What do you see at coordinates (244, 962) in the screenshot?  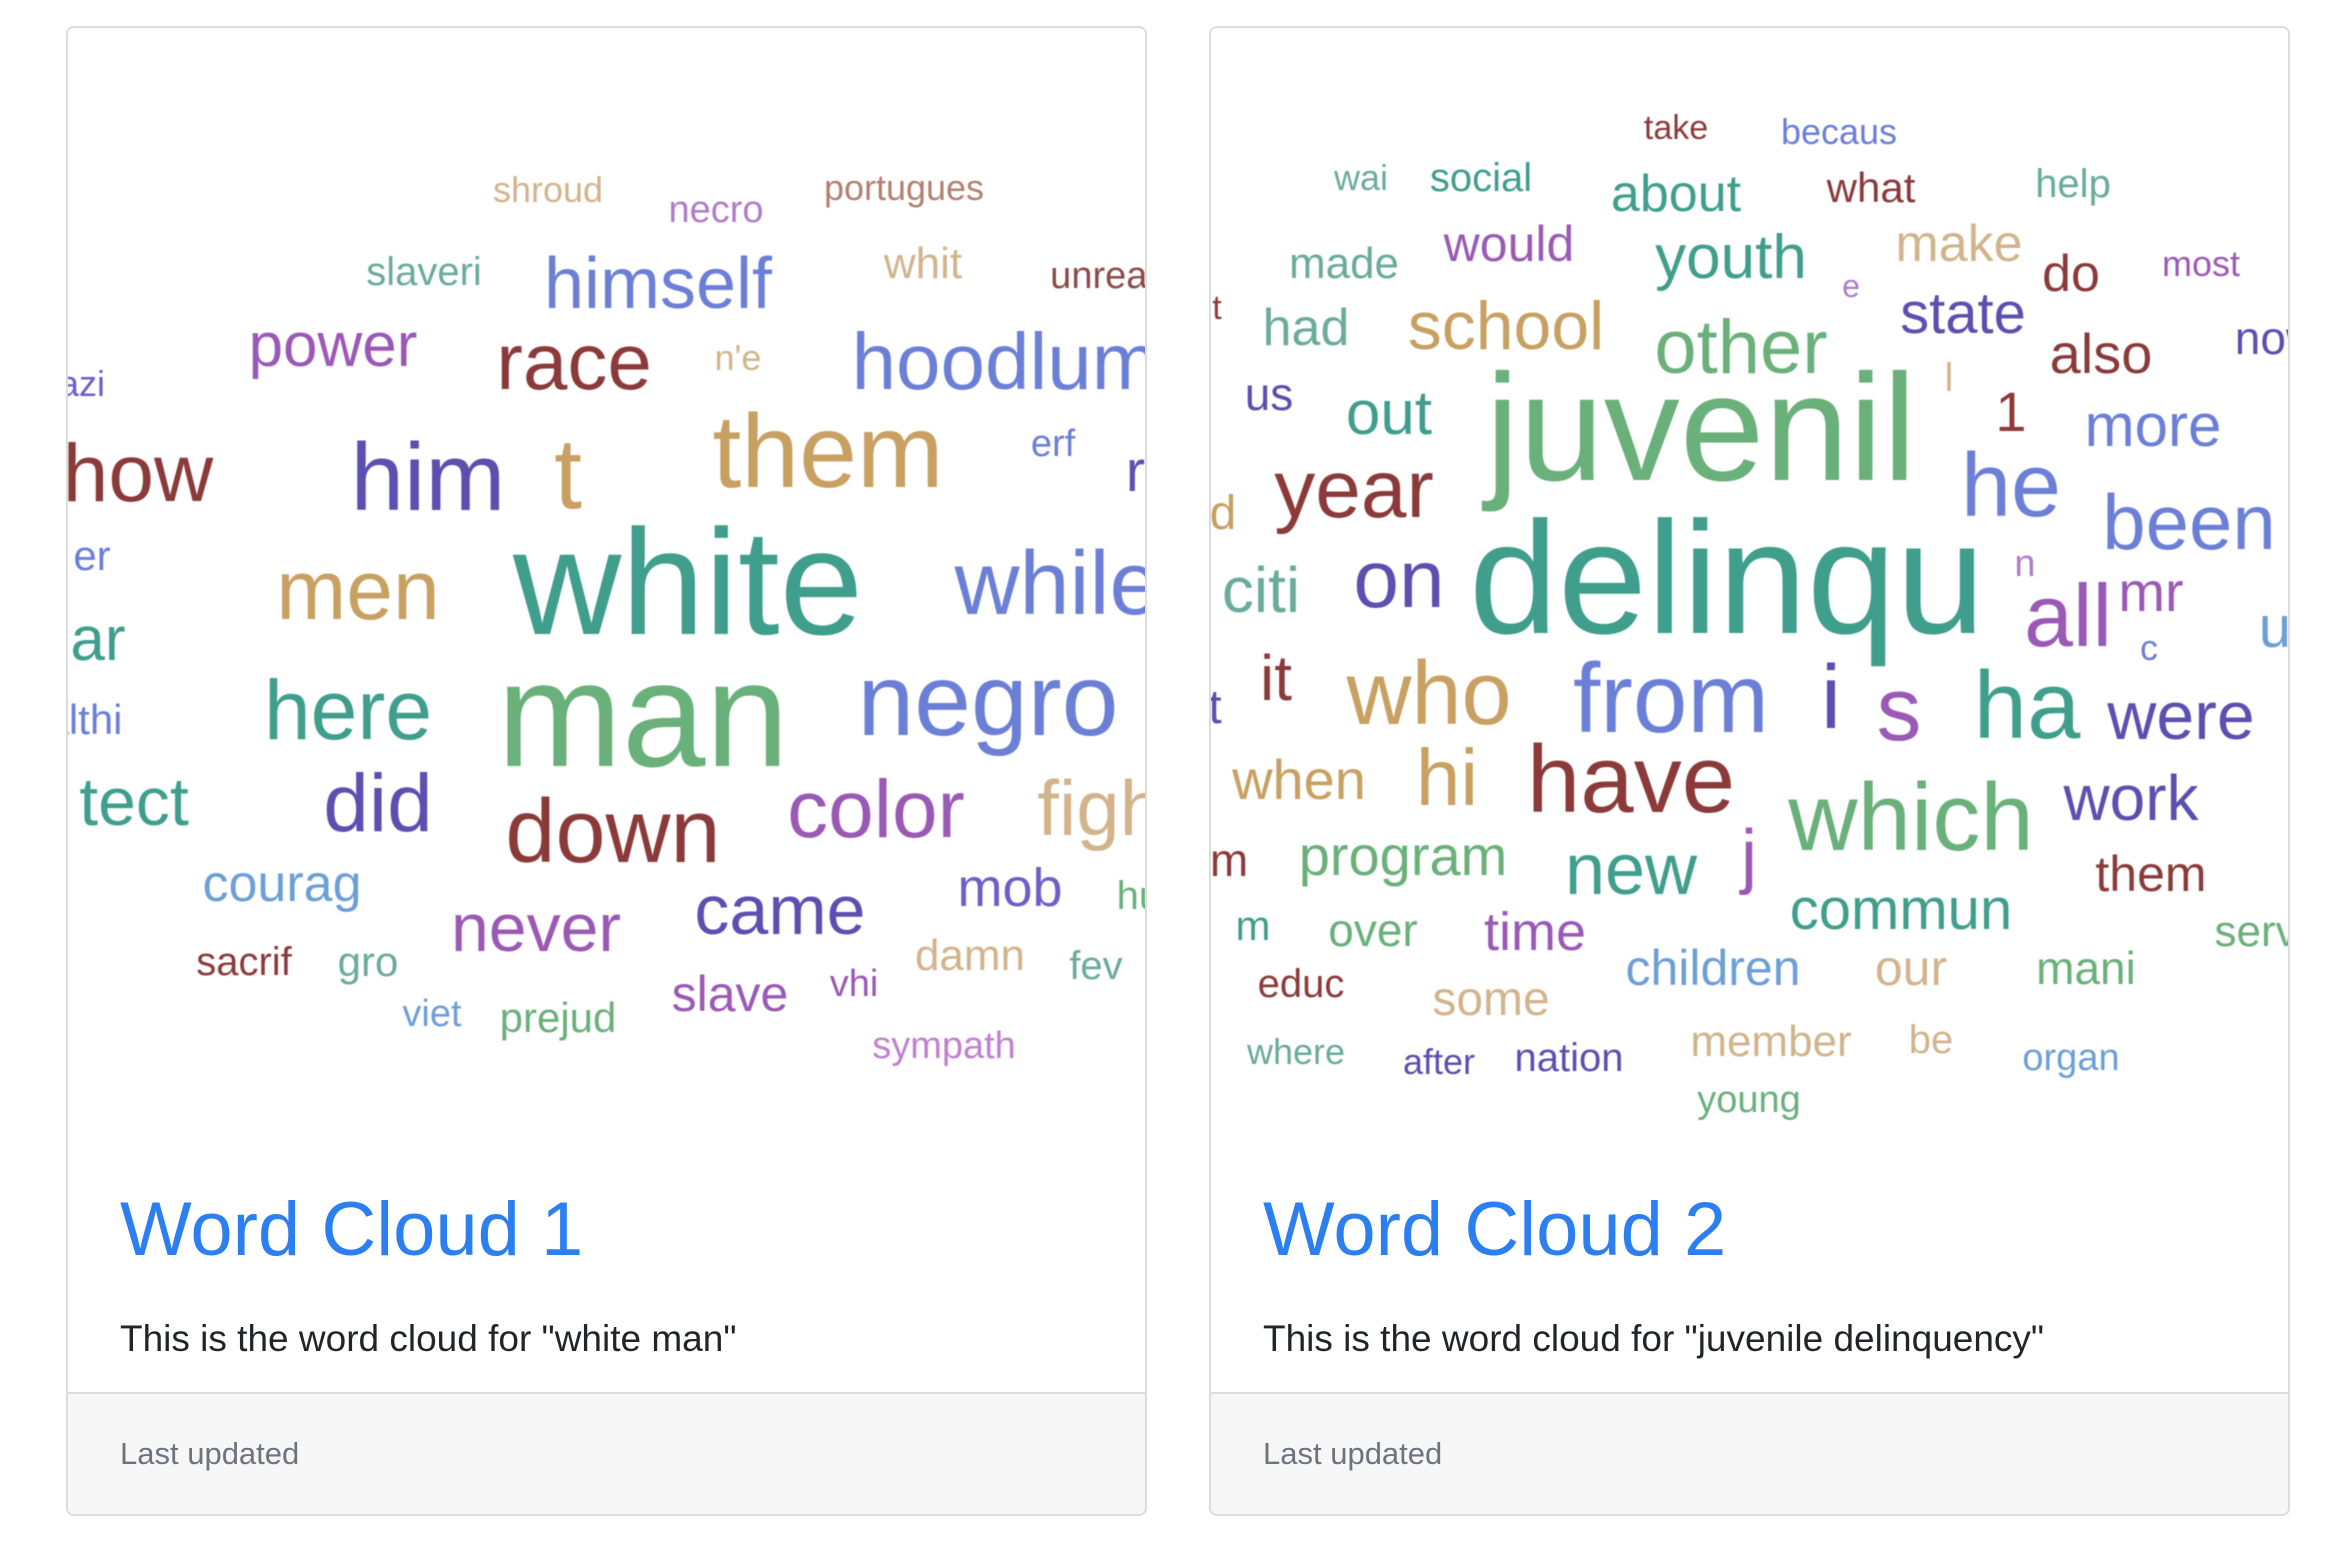 I see `word-cloud-term: sacrif` at bounding box center [244, 962].